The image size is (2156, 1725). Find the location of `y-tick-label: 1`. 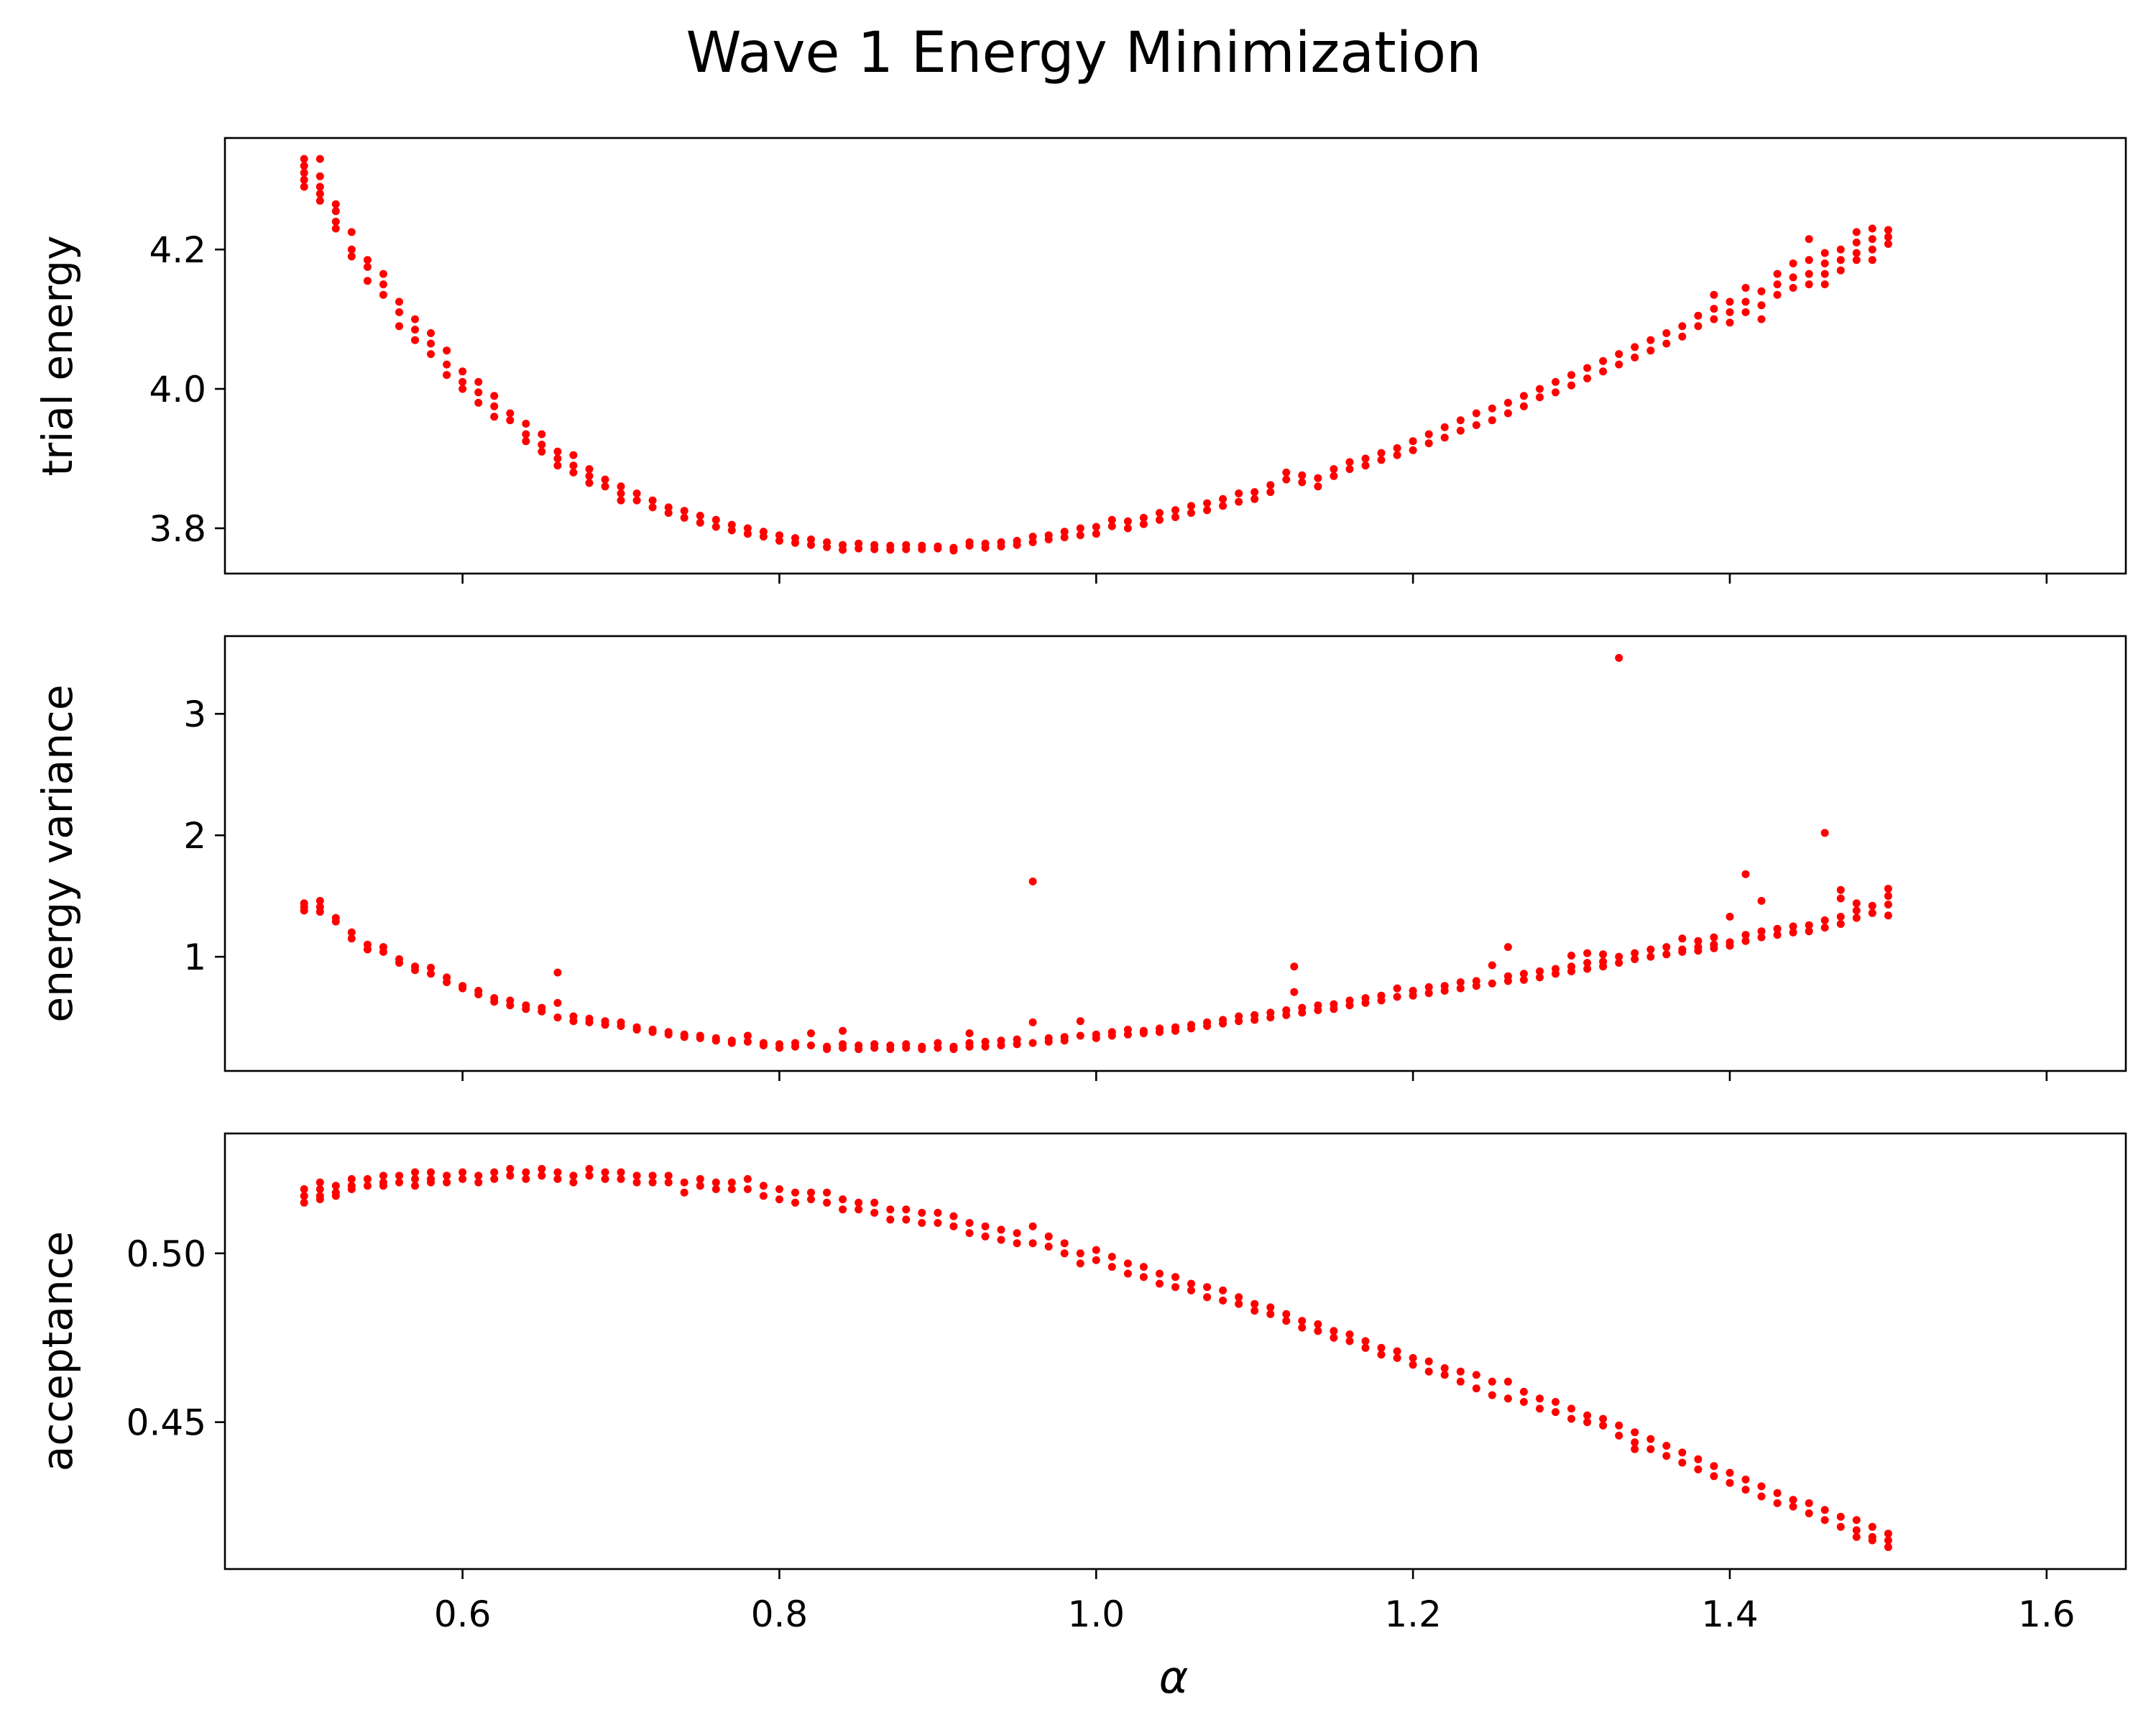

y-tick-label: 1 is located at coordinates (194, 957).